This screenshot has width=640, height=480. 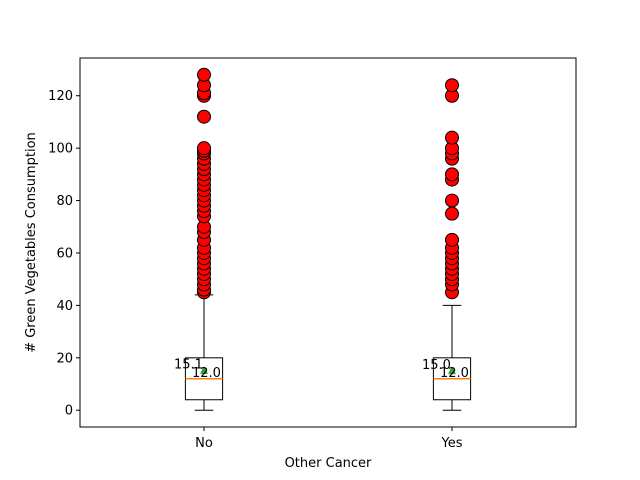 I want to click on x-tick-label: No, so click(x=204, y=443).